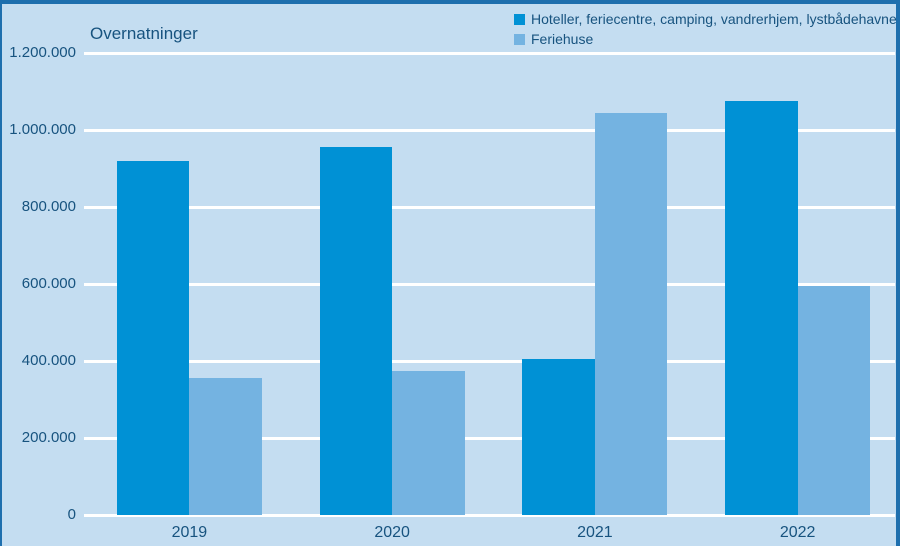 The image size is (900, 546). Describe the element at coordinates (48, 283) in the screenshot. I see `y-axis-tick-label: 600.000` at that location.